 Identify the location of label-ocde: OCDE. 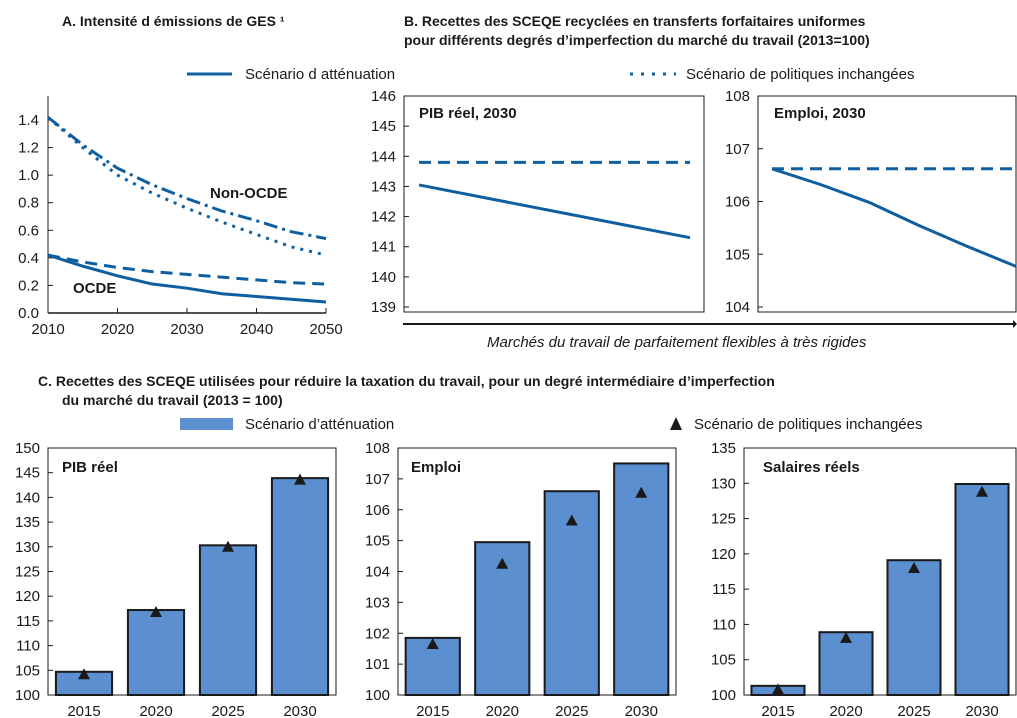
(94, 288).